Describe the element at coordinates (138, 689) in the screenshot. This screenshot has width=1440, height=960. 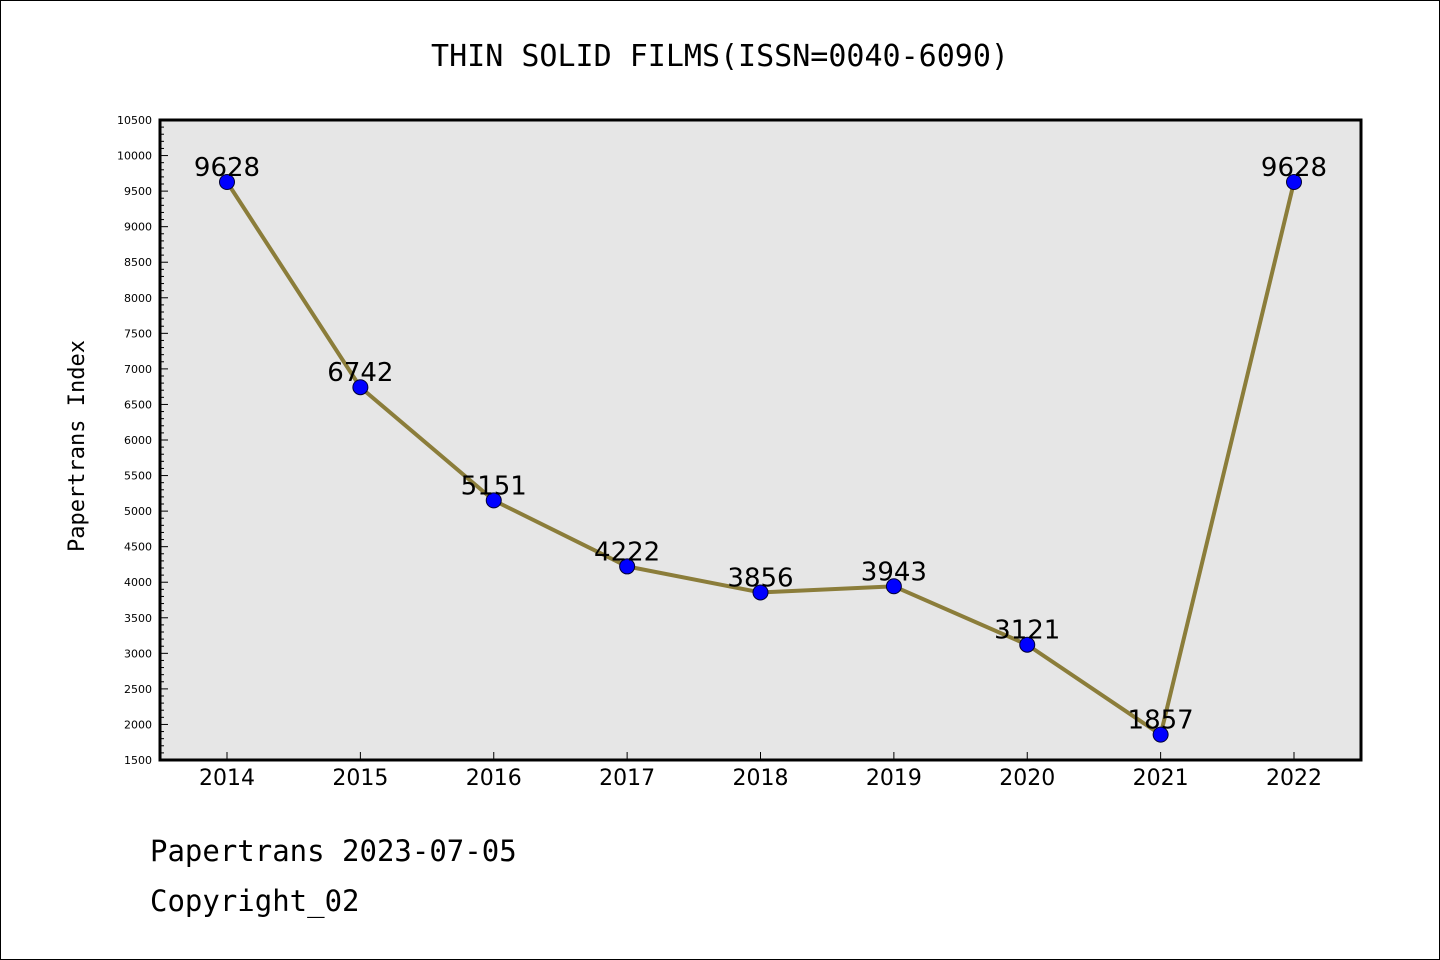
I see `y-tick-label: 2500` at that location.